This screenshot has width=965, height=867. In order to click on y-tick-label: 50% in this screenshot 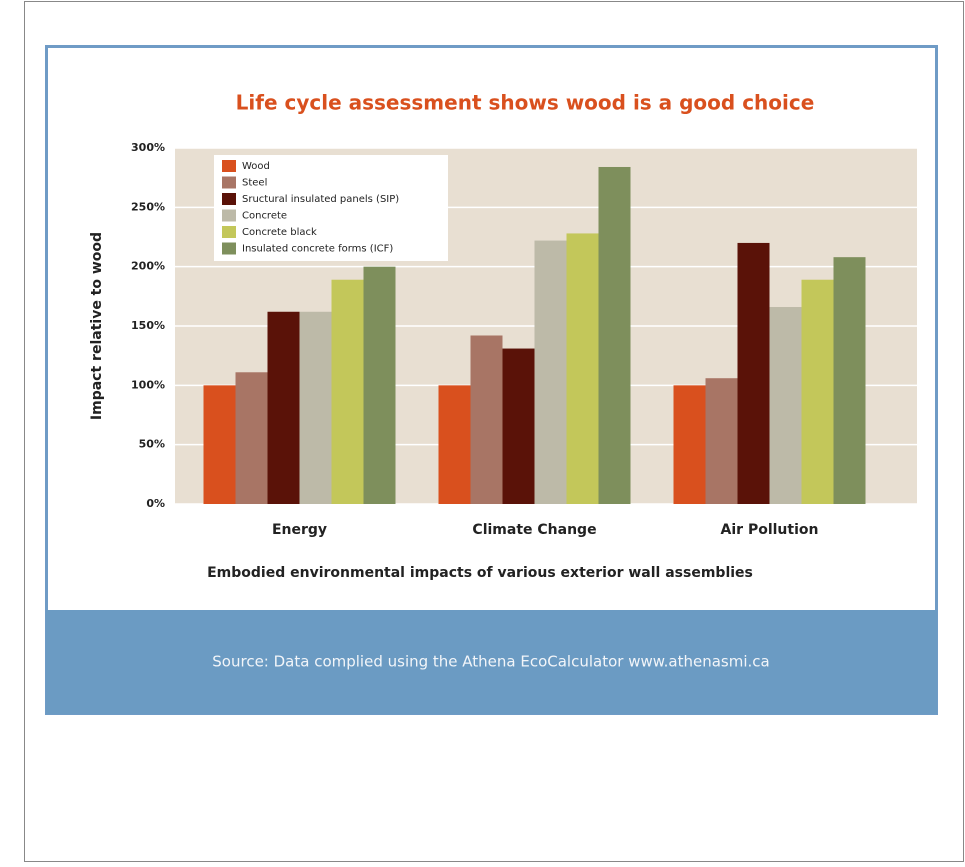, I will do `click(152, 444)`.